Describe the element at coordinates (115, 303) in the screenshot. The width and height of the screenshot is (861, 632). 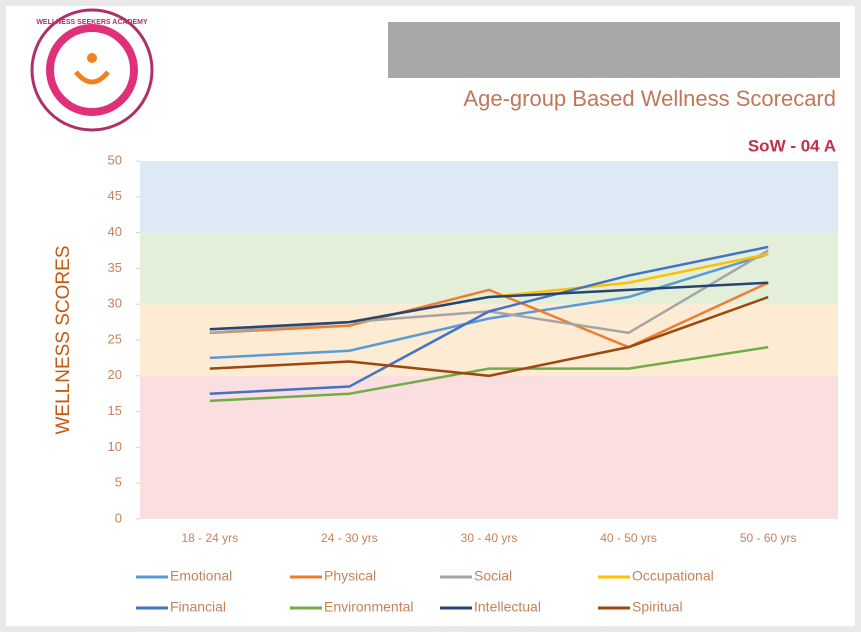
I see `y-tick-label: 30` at that location.